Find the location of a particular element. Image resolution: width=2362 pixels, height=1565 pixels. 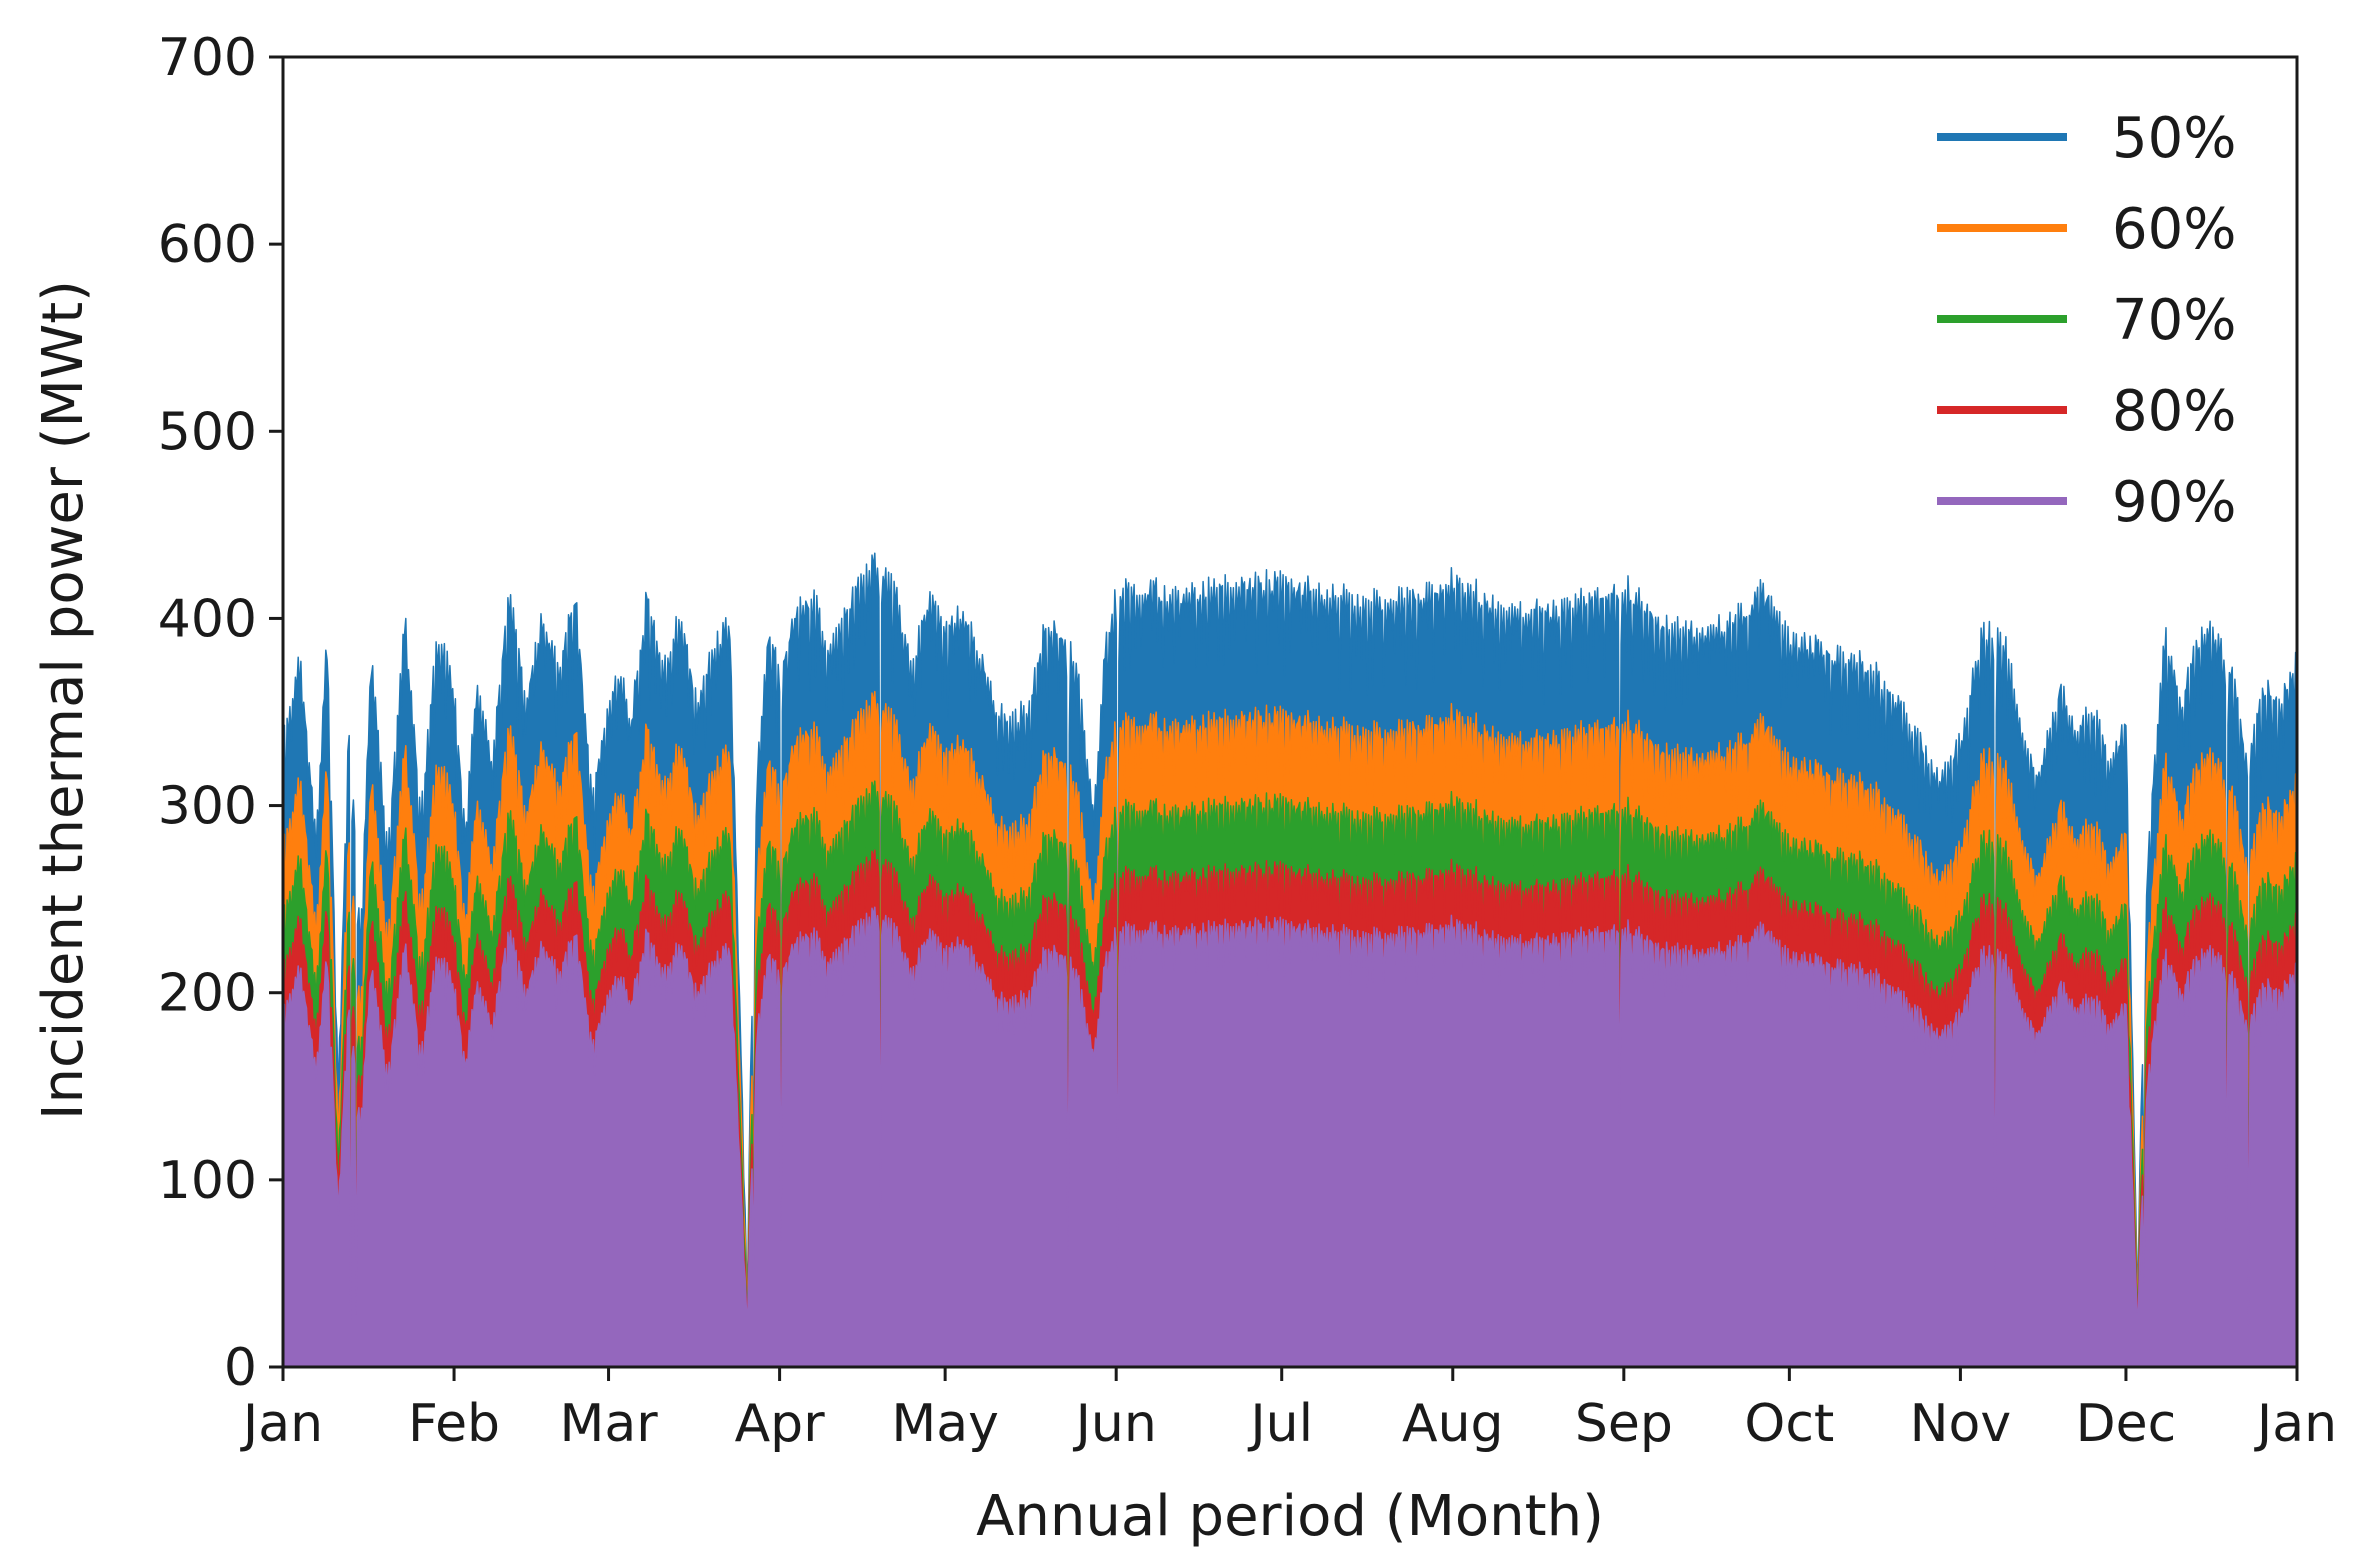

y-tick-label: 0 is located at coordinates (240, 1368).